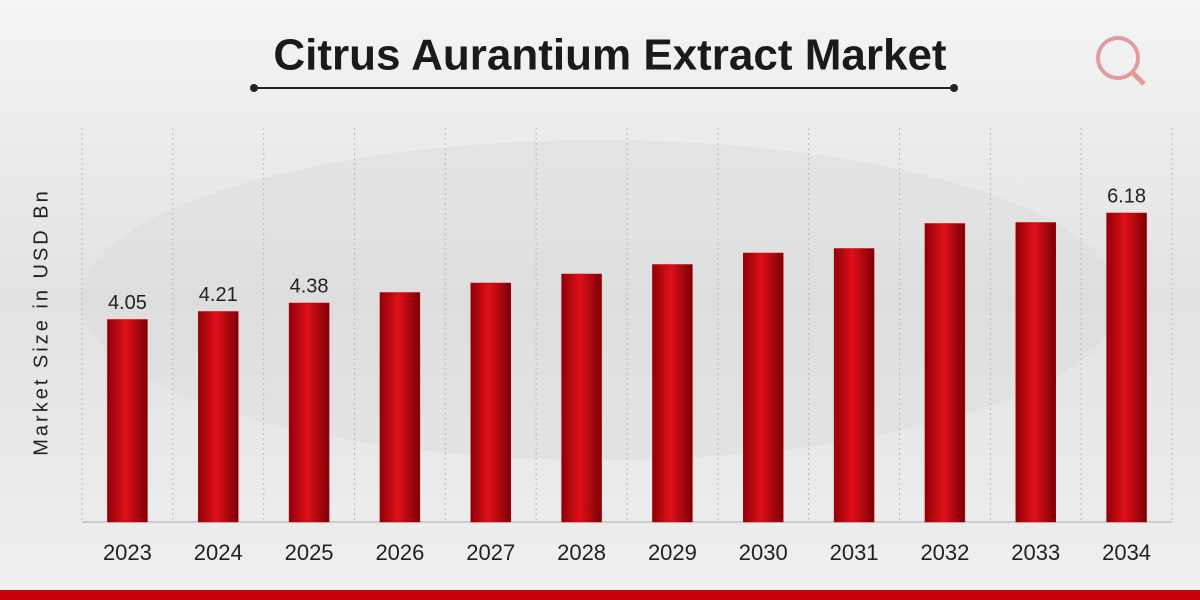 The image size is (1200, 600). I want to click on value-label: 4.21, so click(218, 295).